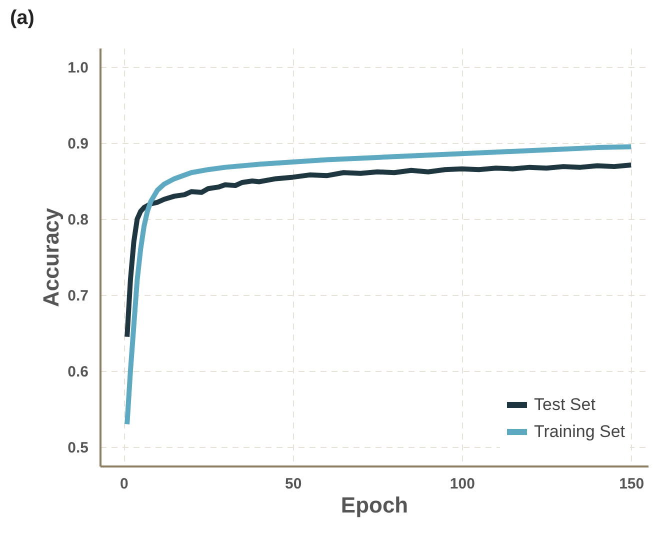 The width and height of the screenshot is (672, 557). What do you see at coordinates (124, 484) in the screenshot?
I see `x-tick-label: 0` at bounding box center [124, 484].